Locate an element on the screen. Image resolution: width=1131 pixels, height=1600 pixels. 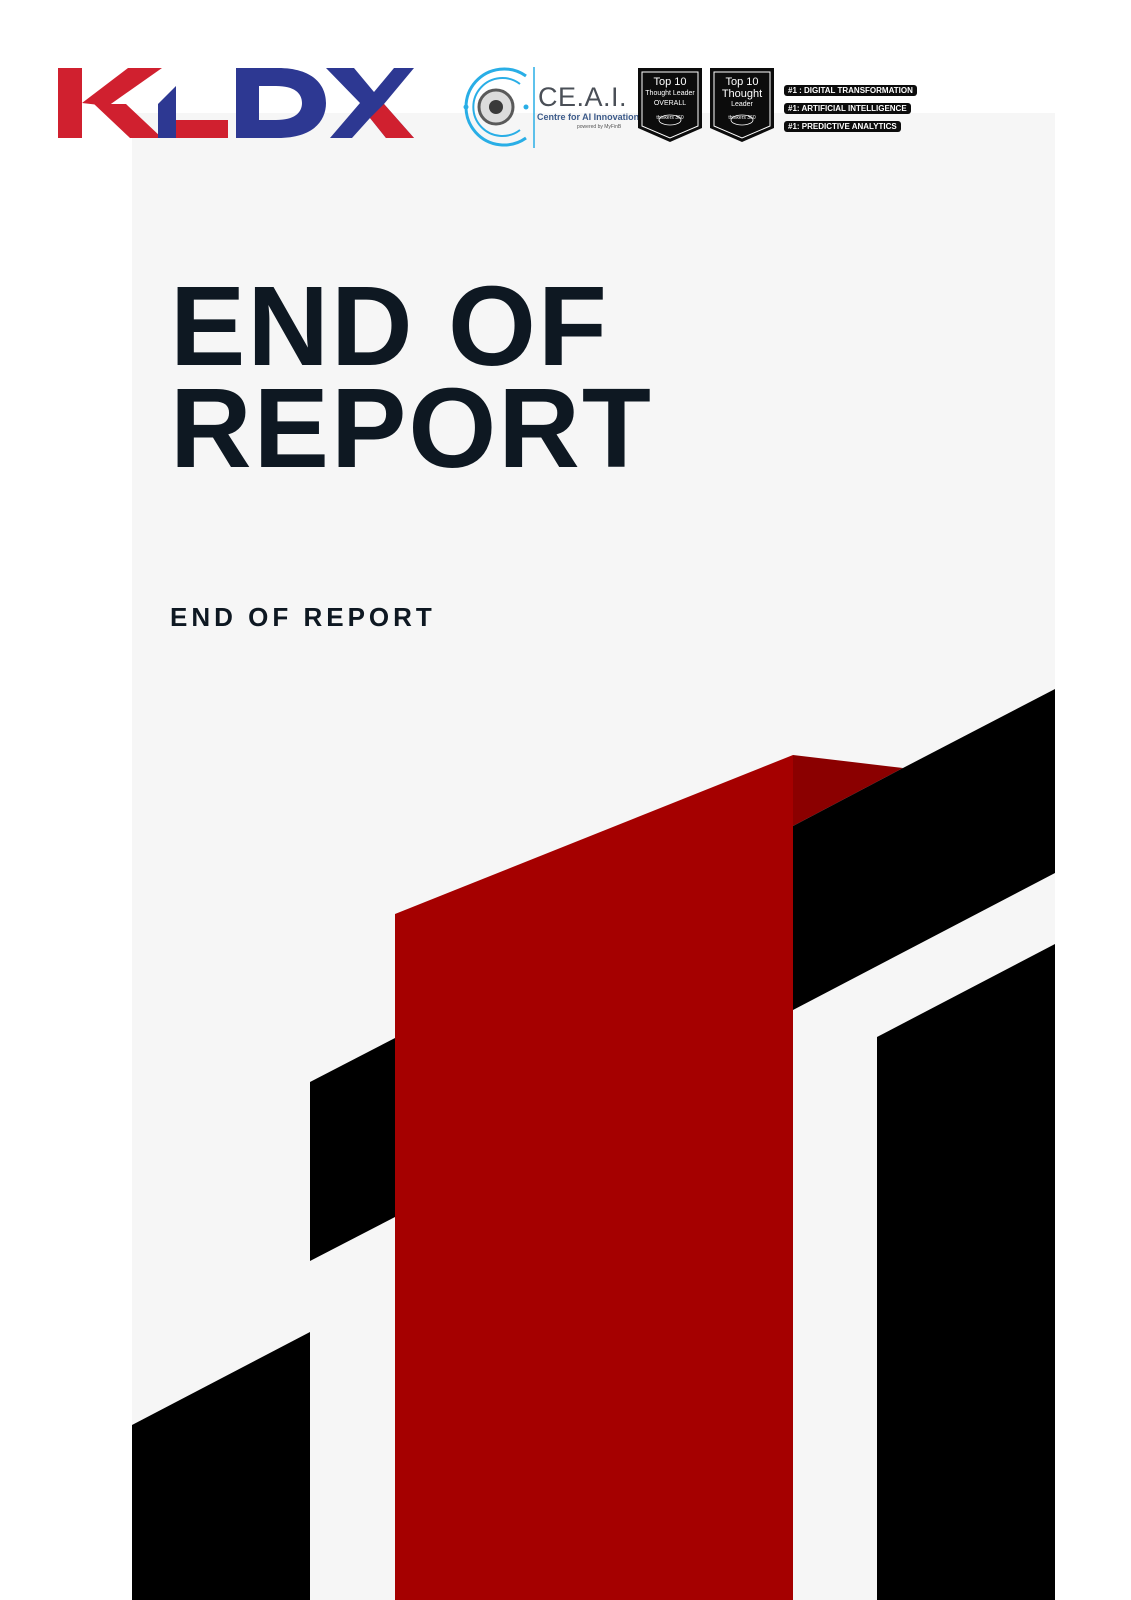
page-title: END OF REPORT is located at coordinates (411, 377).